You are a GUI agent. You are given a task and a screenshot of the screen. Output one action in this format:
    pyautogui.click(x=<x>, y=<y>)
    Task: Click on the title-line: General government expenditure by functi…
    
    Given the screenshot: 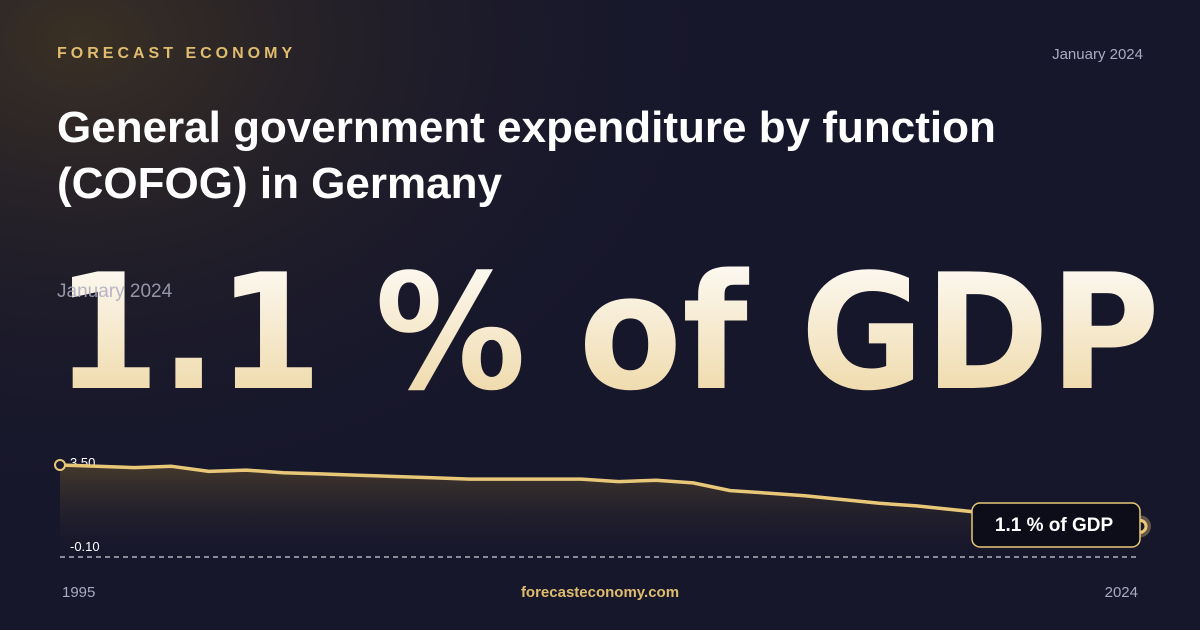 What is the action you would take?
    pyautogui.click(x=526, y=127)
    